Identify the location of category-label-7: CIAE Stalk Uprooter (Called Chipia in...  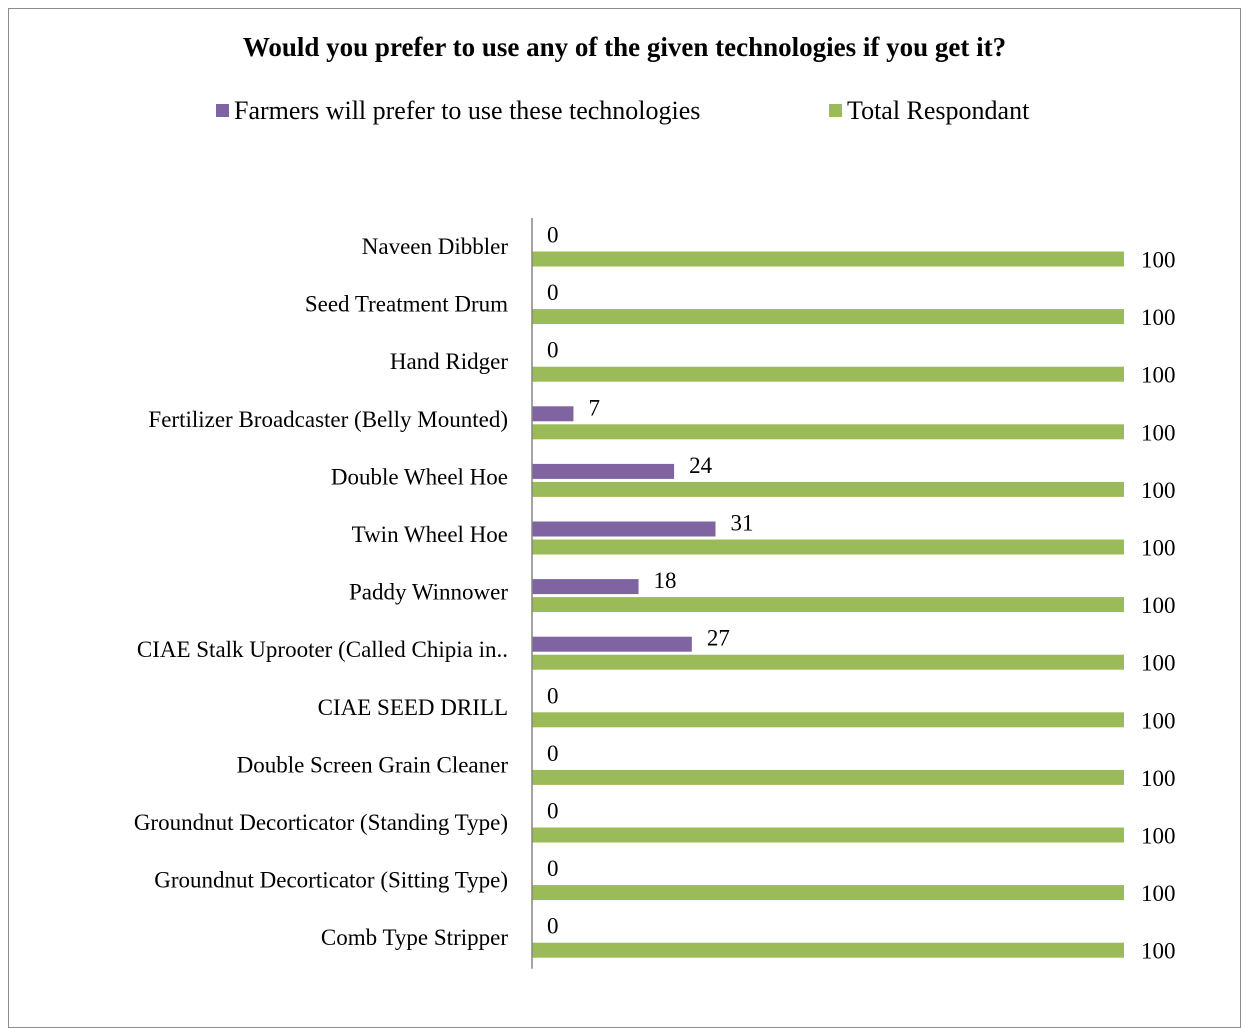
(322, 649).